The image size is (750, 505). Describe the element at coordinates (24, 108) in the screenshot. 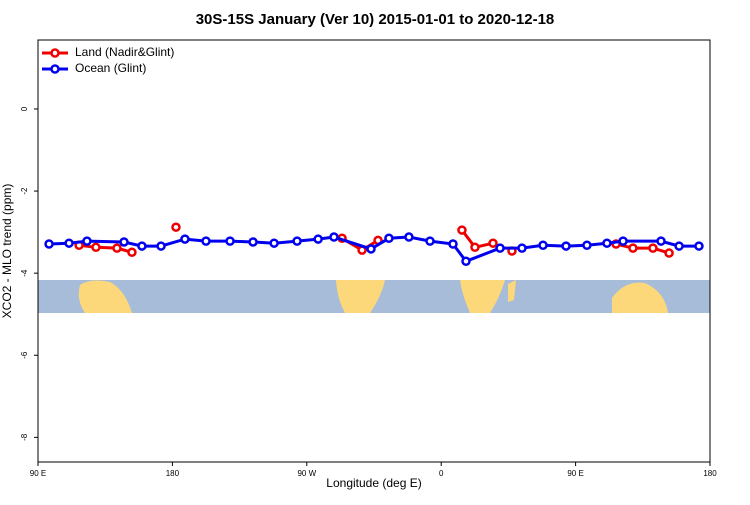

I see `y-tick-label: 0` at that location.